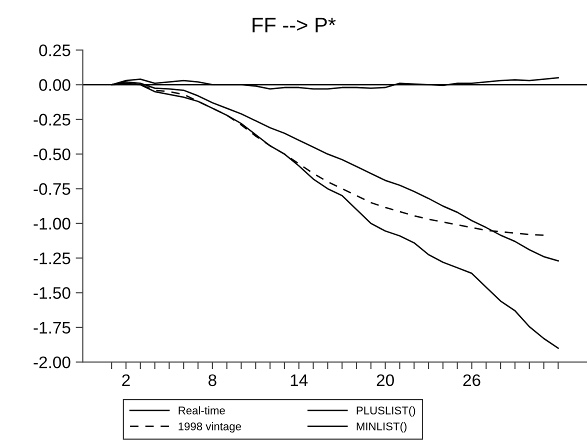  Describe the element at coordinates (52, 362) in the screenshot. I see `y-tick-label: -2.00` at that location.